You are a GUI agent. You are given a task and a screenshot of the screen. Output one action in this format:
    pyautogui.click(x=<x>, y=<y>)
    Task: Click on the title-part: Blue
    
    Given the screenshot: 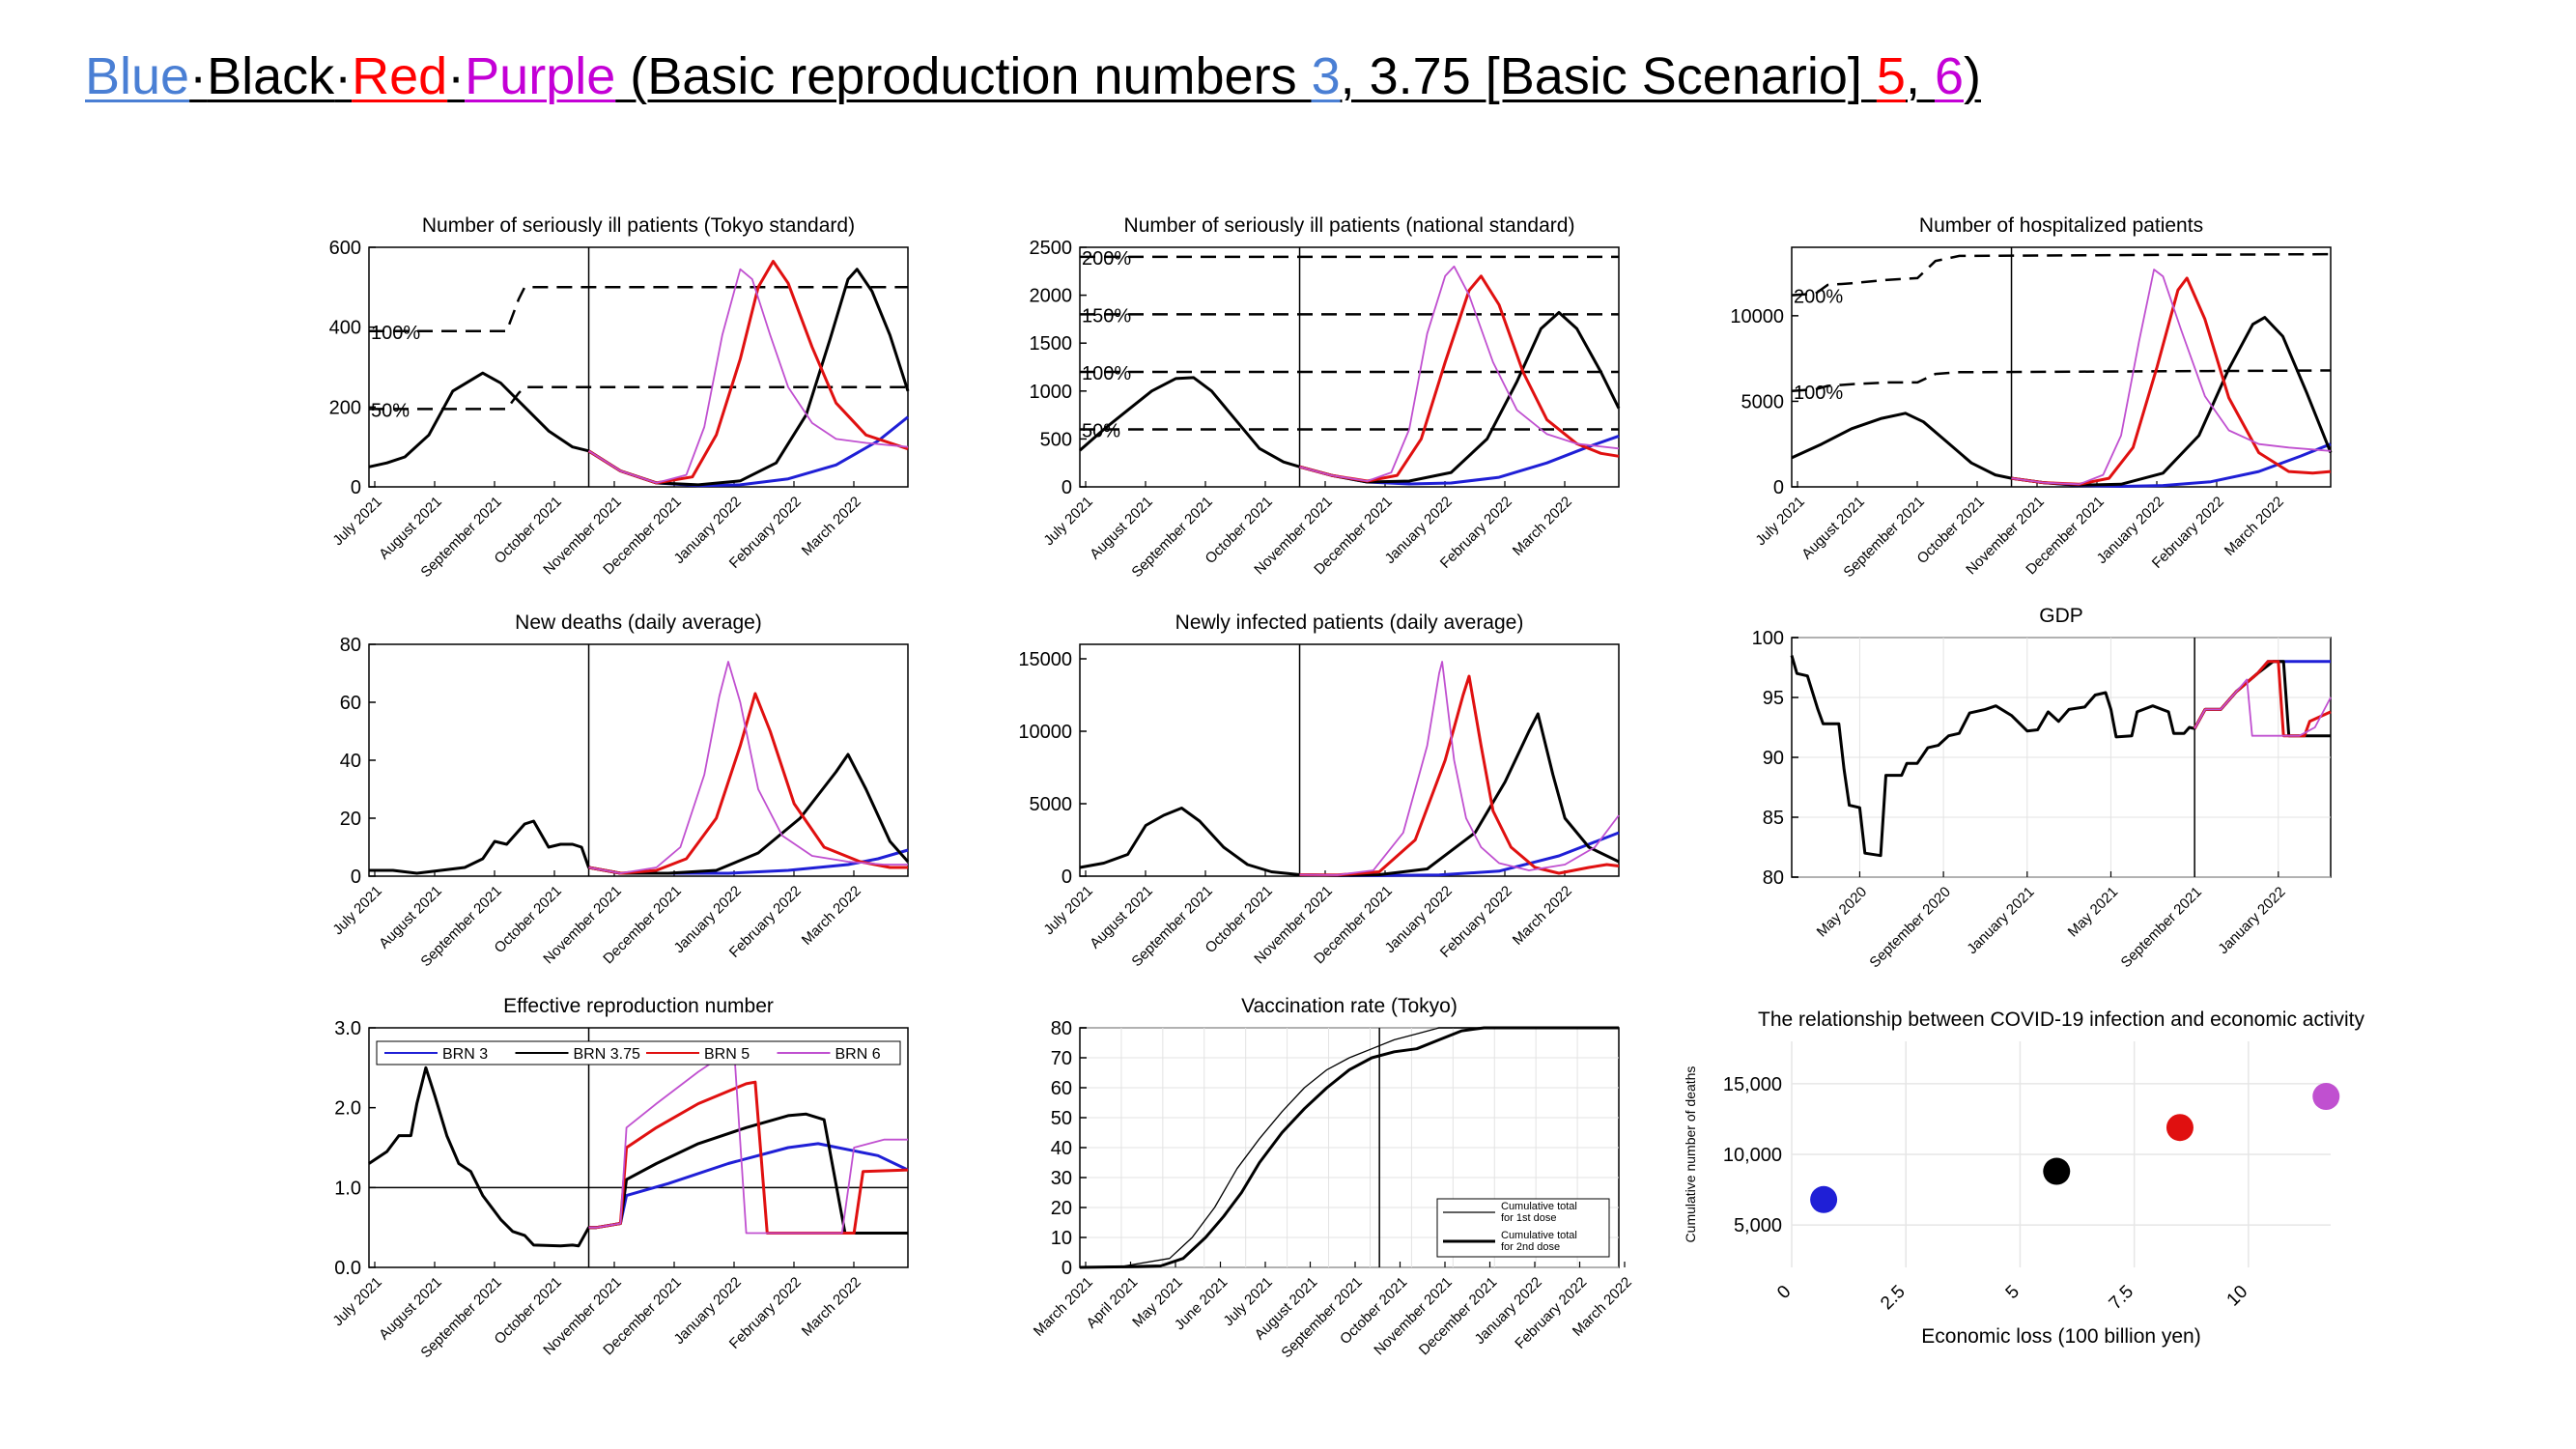 What is the action you would take?
    pyautogui.click(x=137, y=76)
    